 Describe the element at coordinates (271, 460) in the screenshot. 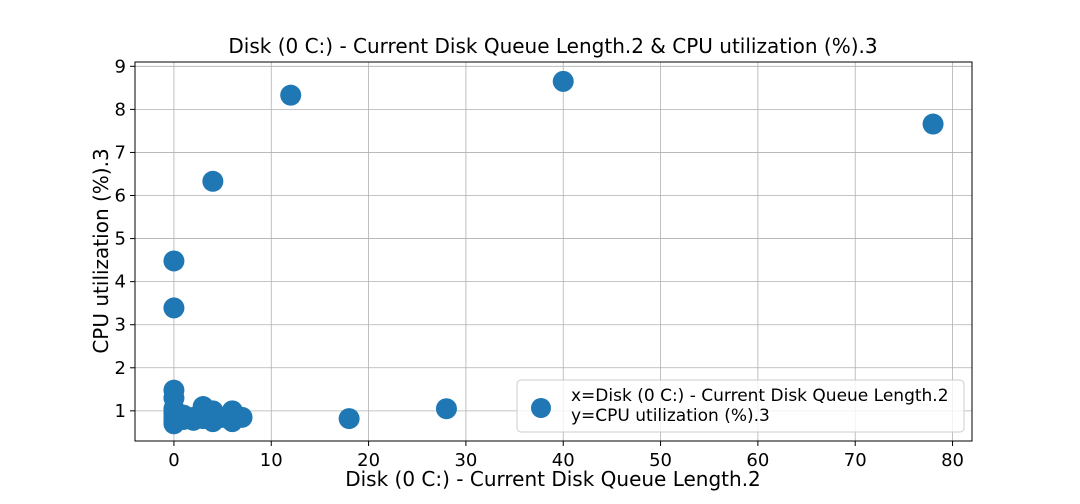

I see `x-tick-label: 10` at that location.